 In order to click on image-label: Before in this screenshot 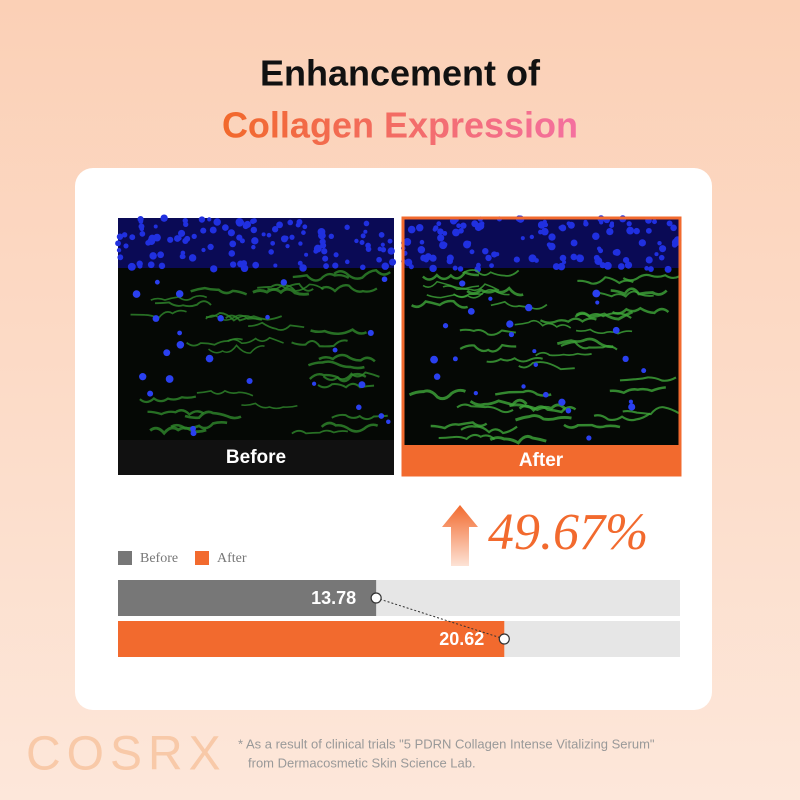, I will do `click(256, 457)`.